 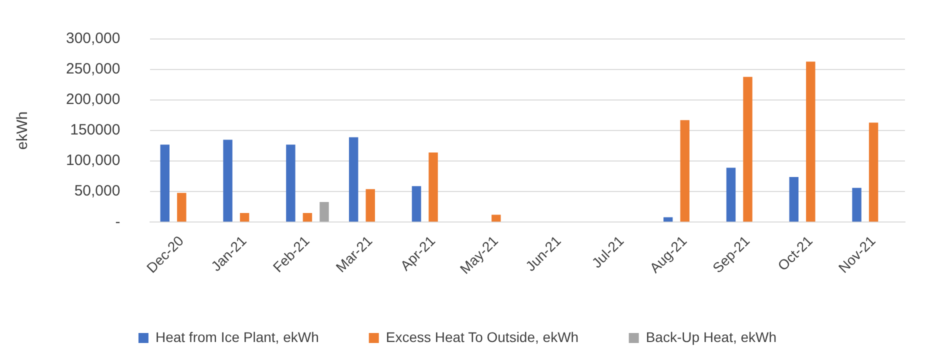 I want to click on legend-label: Heat from Ice Plant, ekWh, so click(x=237, y=336).